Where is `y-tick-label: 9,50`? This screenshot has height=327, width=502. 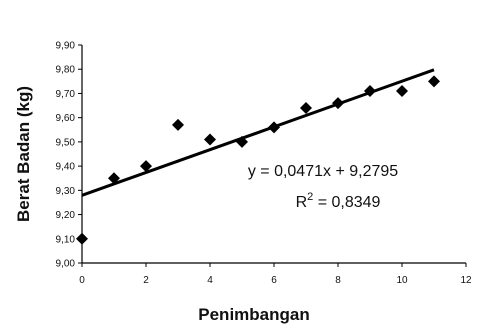 y-tick-label: 9,50 is located at coordinates (66, 142).